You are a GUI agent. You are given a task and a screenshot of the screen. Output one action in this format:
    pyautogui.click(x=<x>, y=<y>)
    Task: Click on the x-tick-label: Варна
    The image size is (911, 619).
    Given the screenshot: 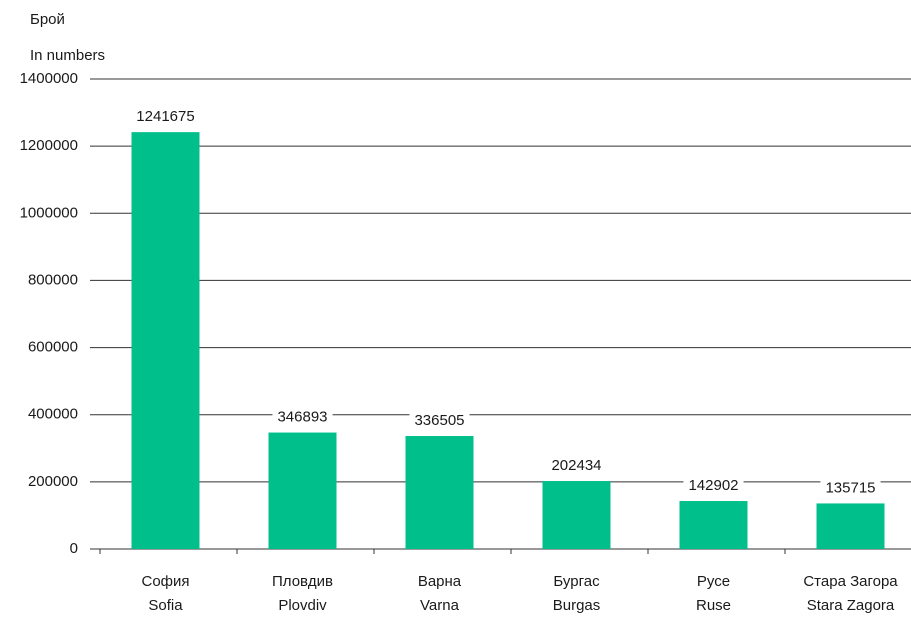 What is the action you would take?
    pyautogui.click(x=440, y=581)
    